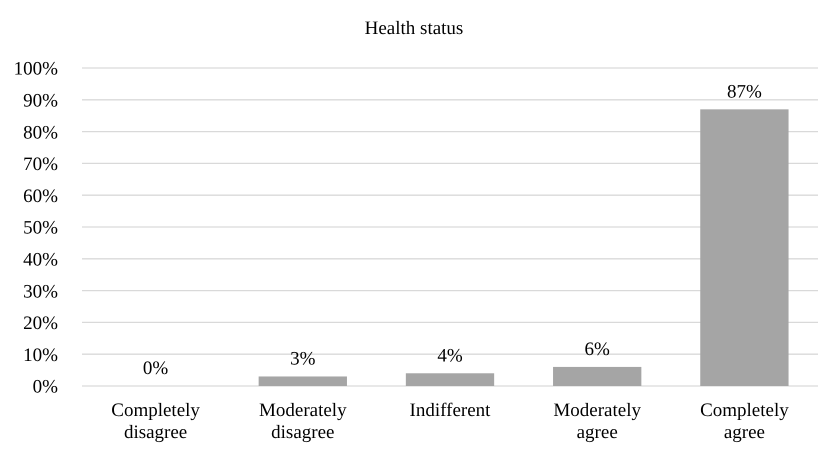 This screenshot has width=828, height=452. I want to click on chart-title: Health status, so click(414, 28).